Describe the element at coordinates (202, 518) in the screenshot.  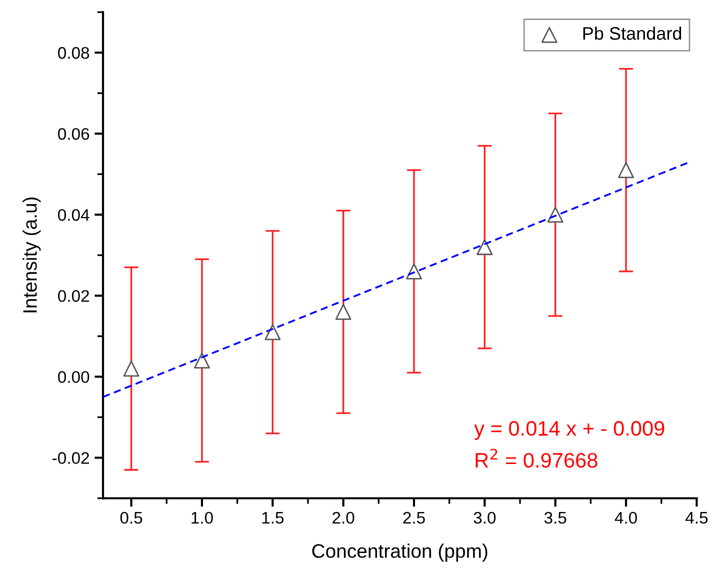
I see `x-tick-label: 1.0` at that location.